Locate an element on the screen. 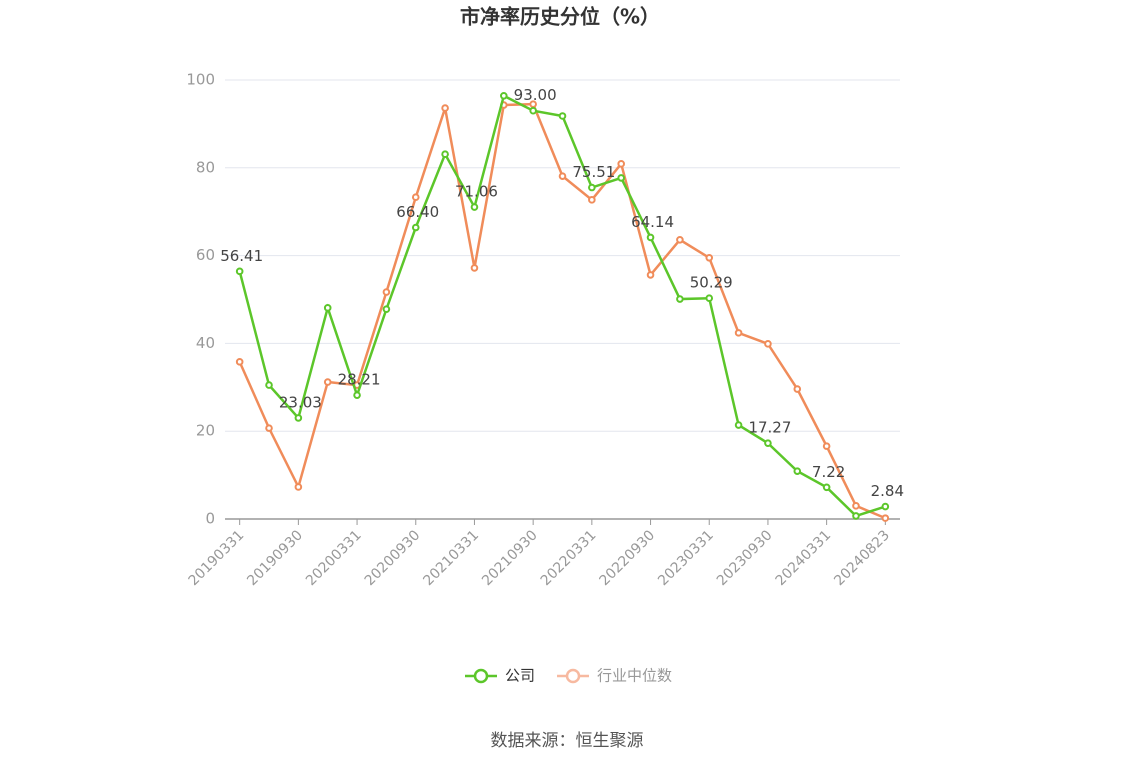 This screenshot has width=1134, height=766. value-label: 75.51 is located at coordinates (593, 172).